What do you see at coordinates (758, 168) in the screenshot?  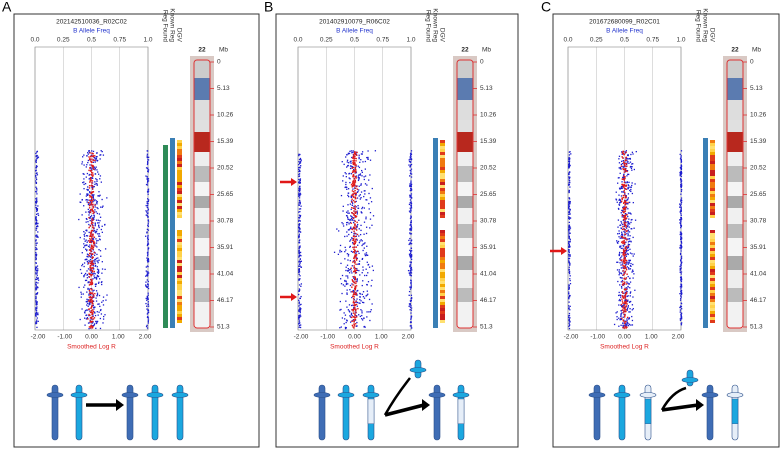 I see `position-label: 20.52` at bounding box center [758, 168].